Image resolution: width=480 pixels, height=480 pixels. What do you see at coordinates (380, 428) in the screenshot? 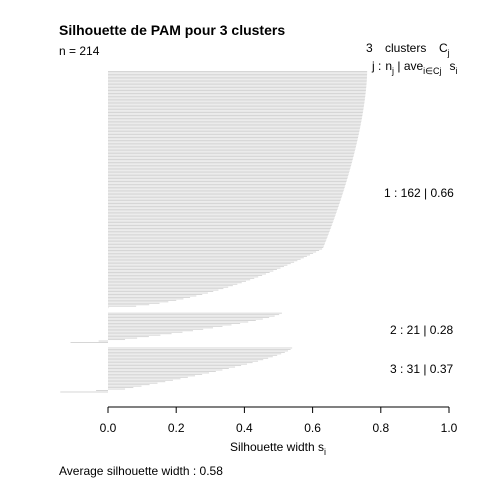
I see `x-tick-label: 0.8` at bounding box center [380, 428].